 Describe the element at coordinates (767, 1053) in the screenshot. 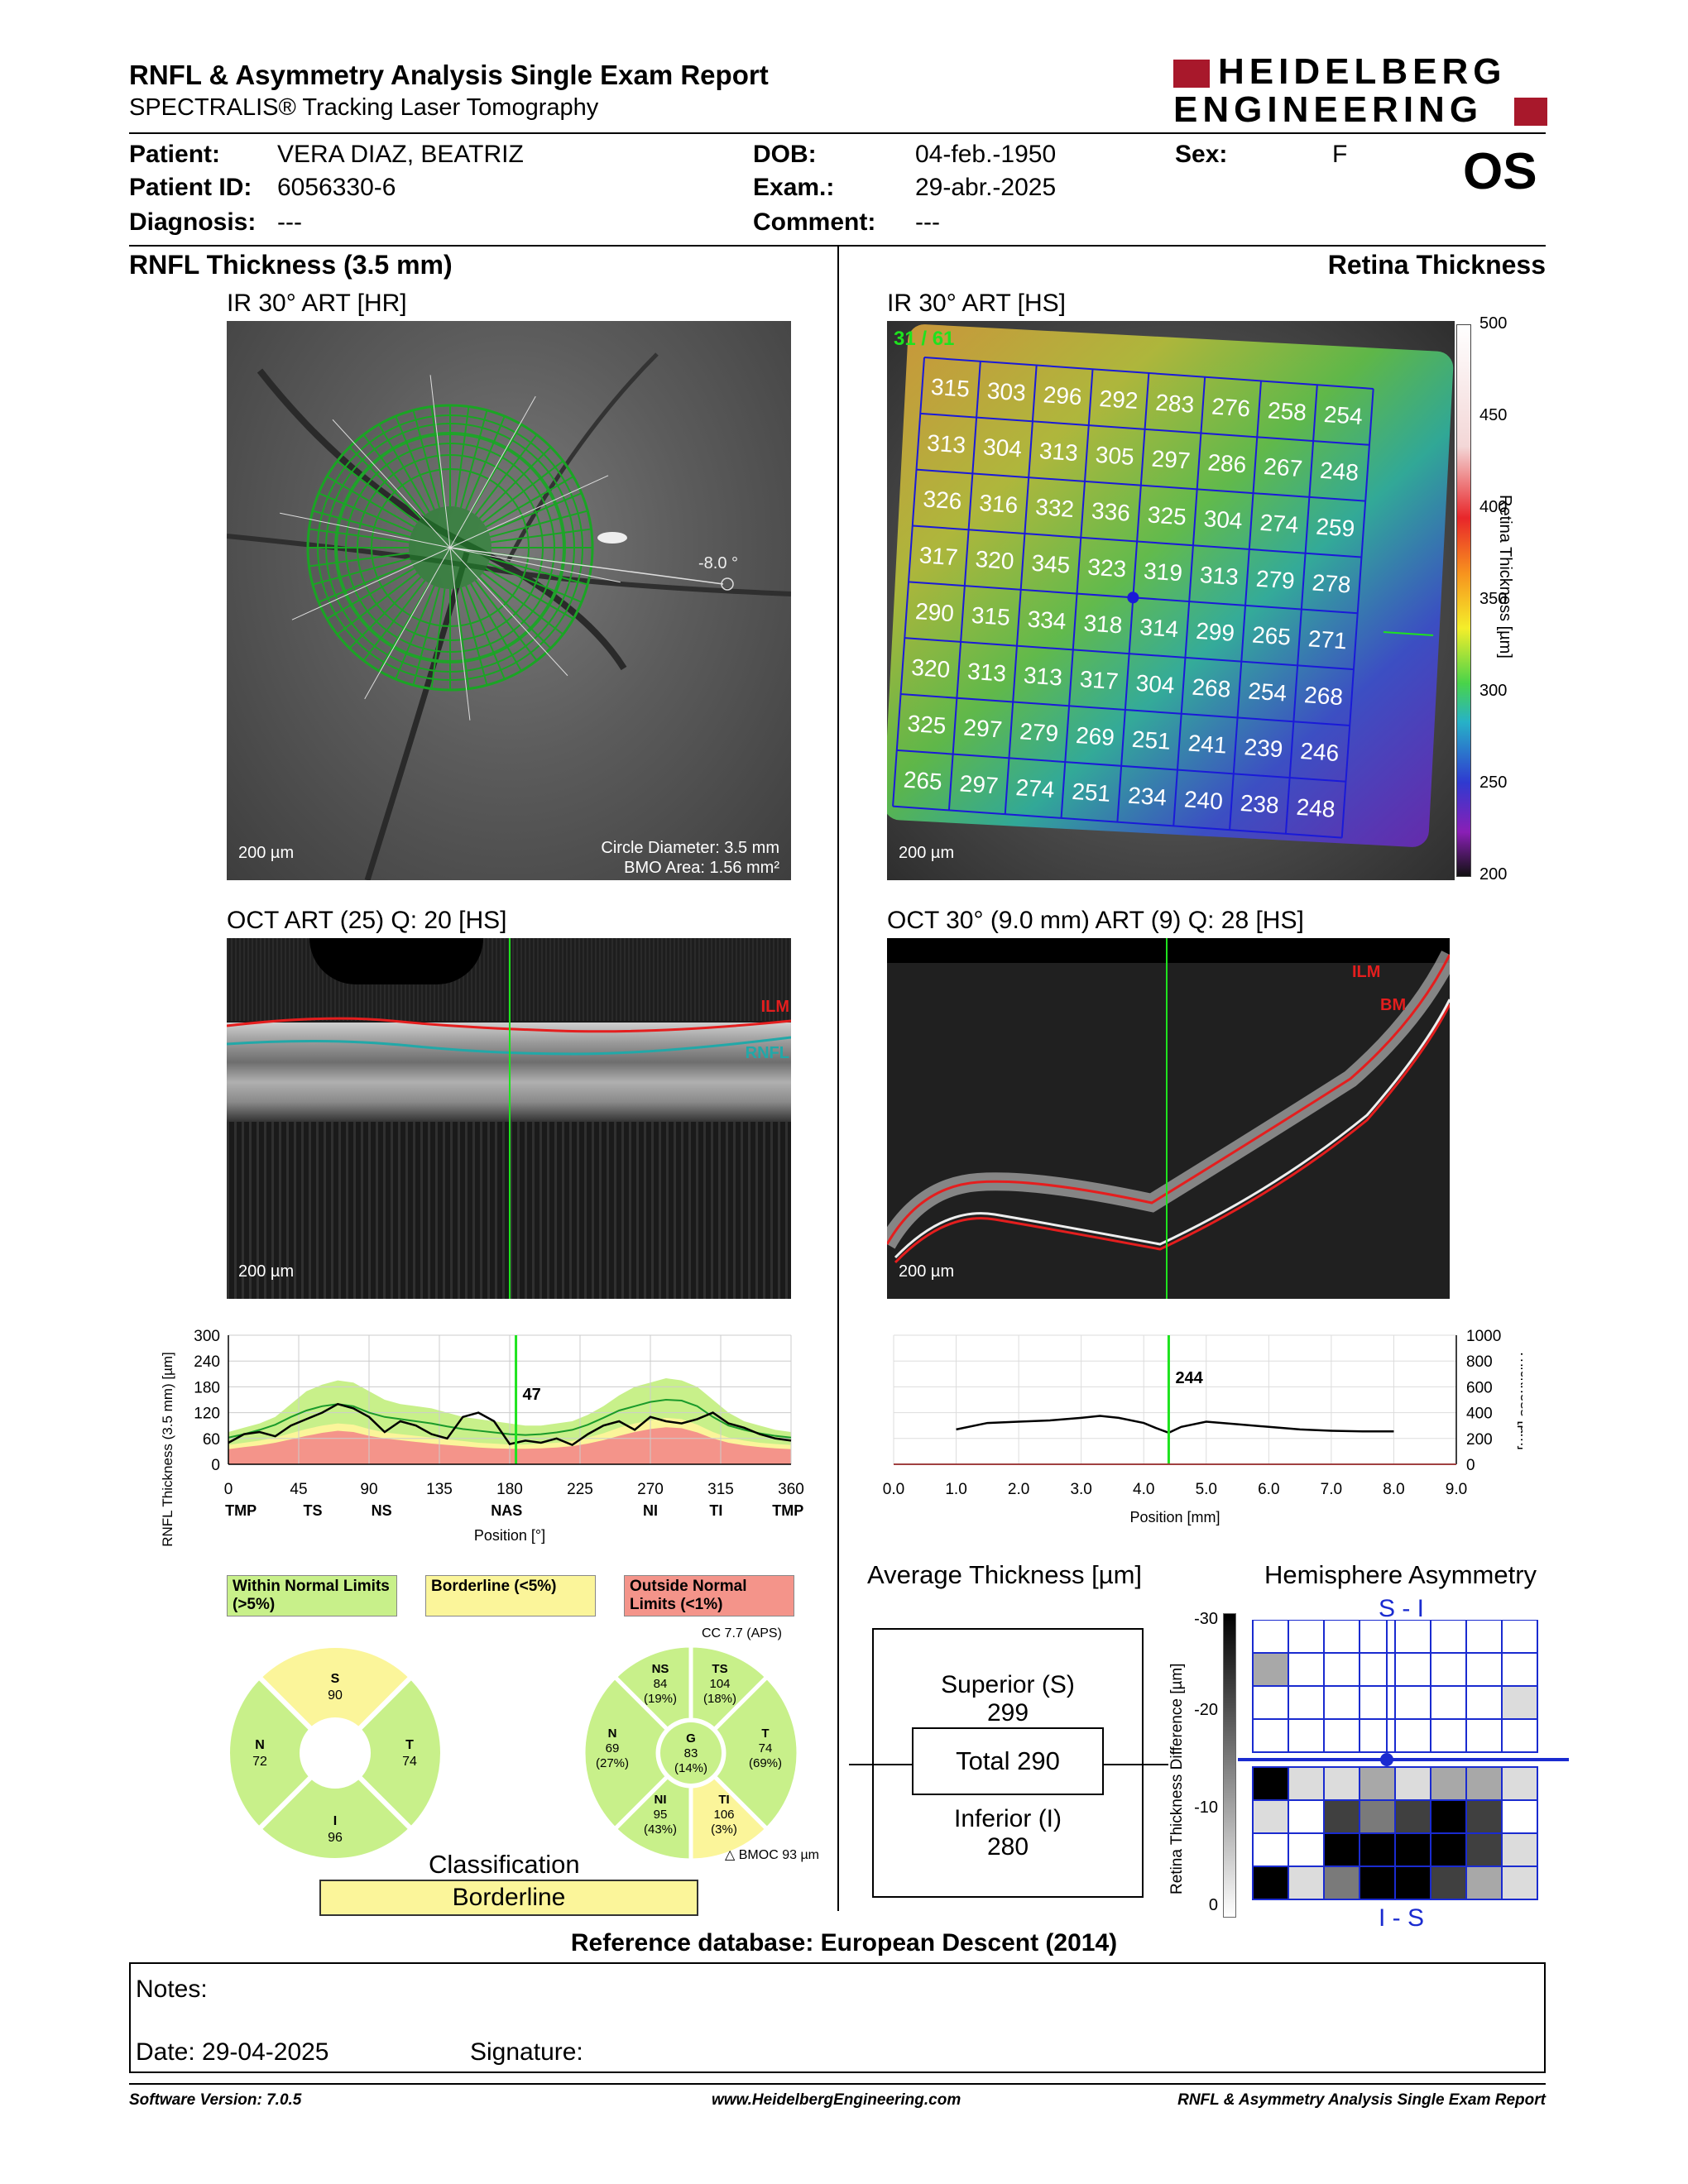

I see `rnfl-label: RNFL` at that location.